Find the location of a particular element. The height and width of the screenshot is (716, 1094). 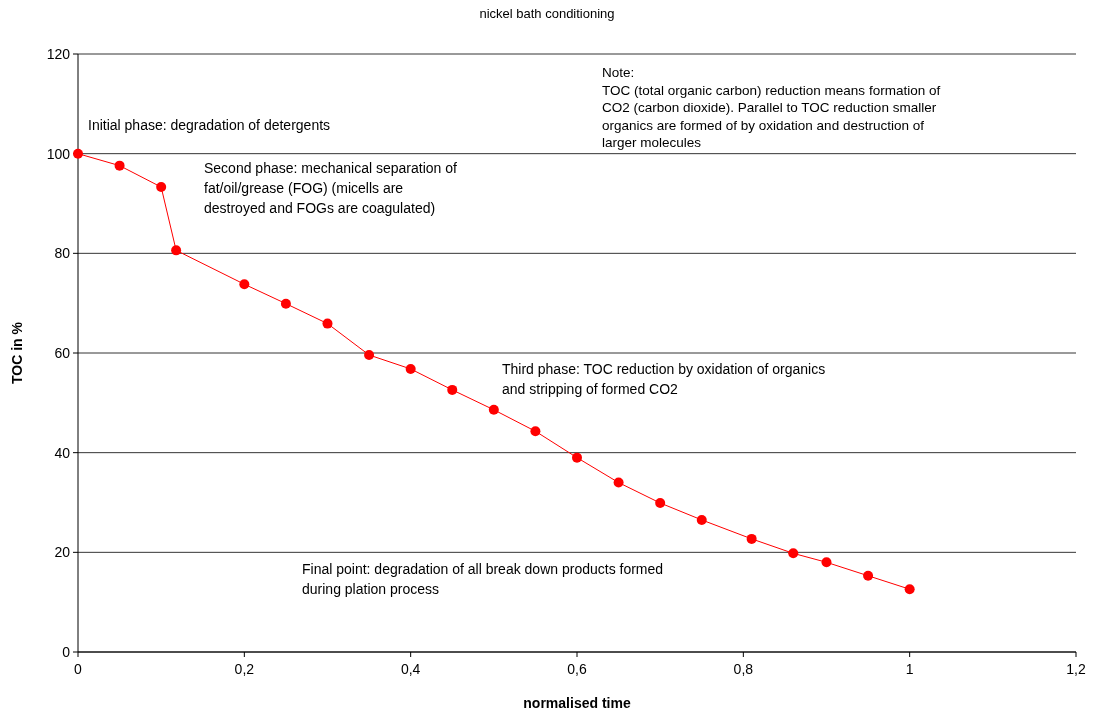

y-tick-label: 60 is located at coordinates (62, 353).